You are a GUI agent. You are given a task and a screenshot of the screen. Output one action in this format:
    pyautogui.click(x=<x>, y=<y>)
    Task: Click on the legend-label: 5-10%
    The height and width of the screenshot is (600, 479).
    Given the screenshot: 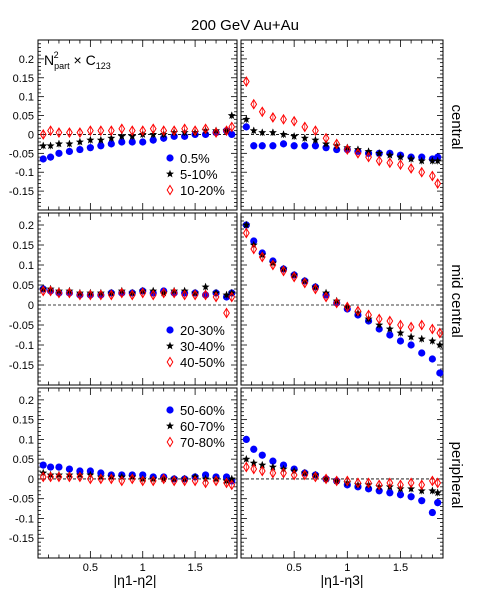 What is the action you would take?
    pyautogui.click(x=199, y=174)
    